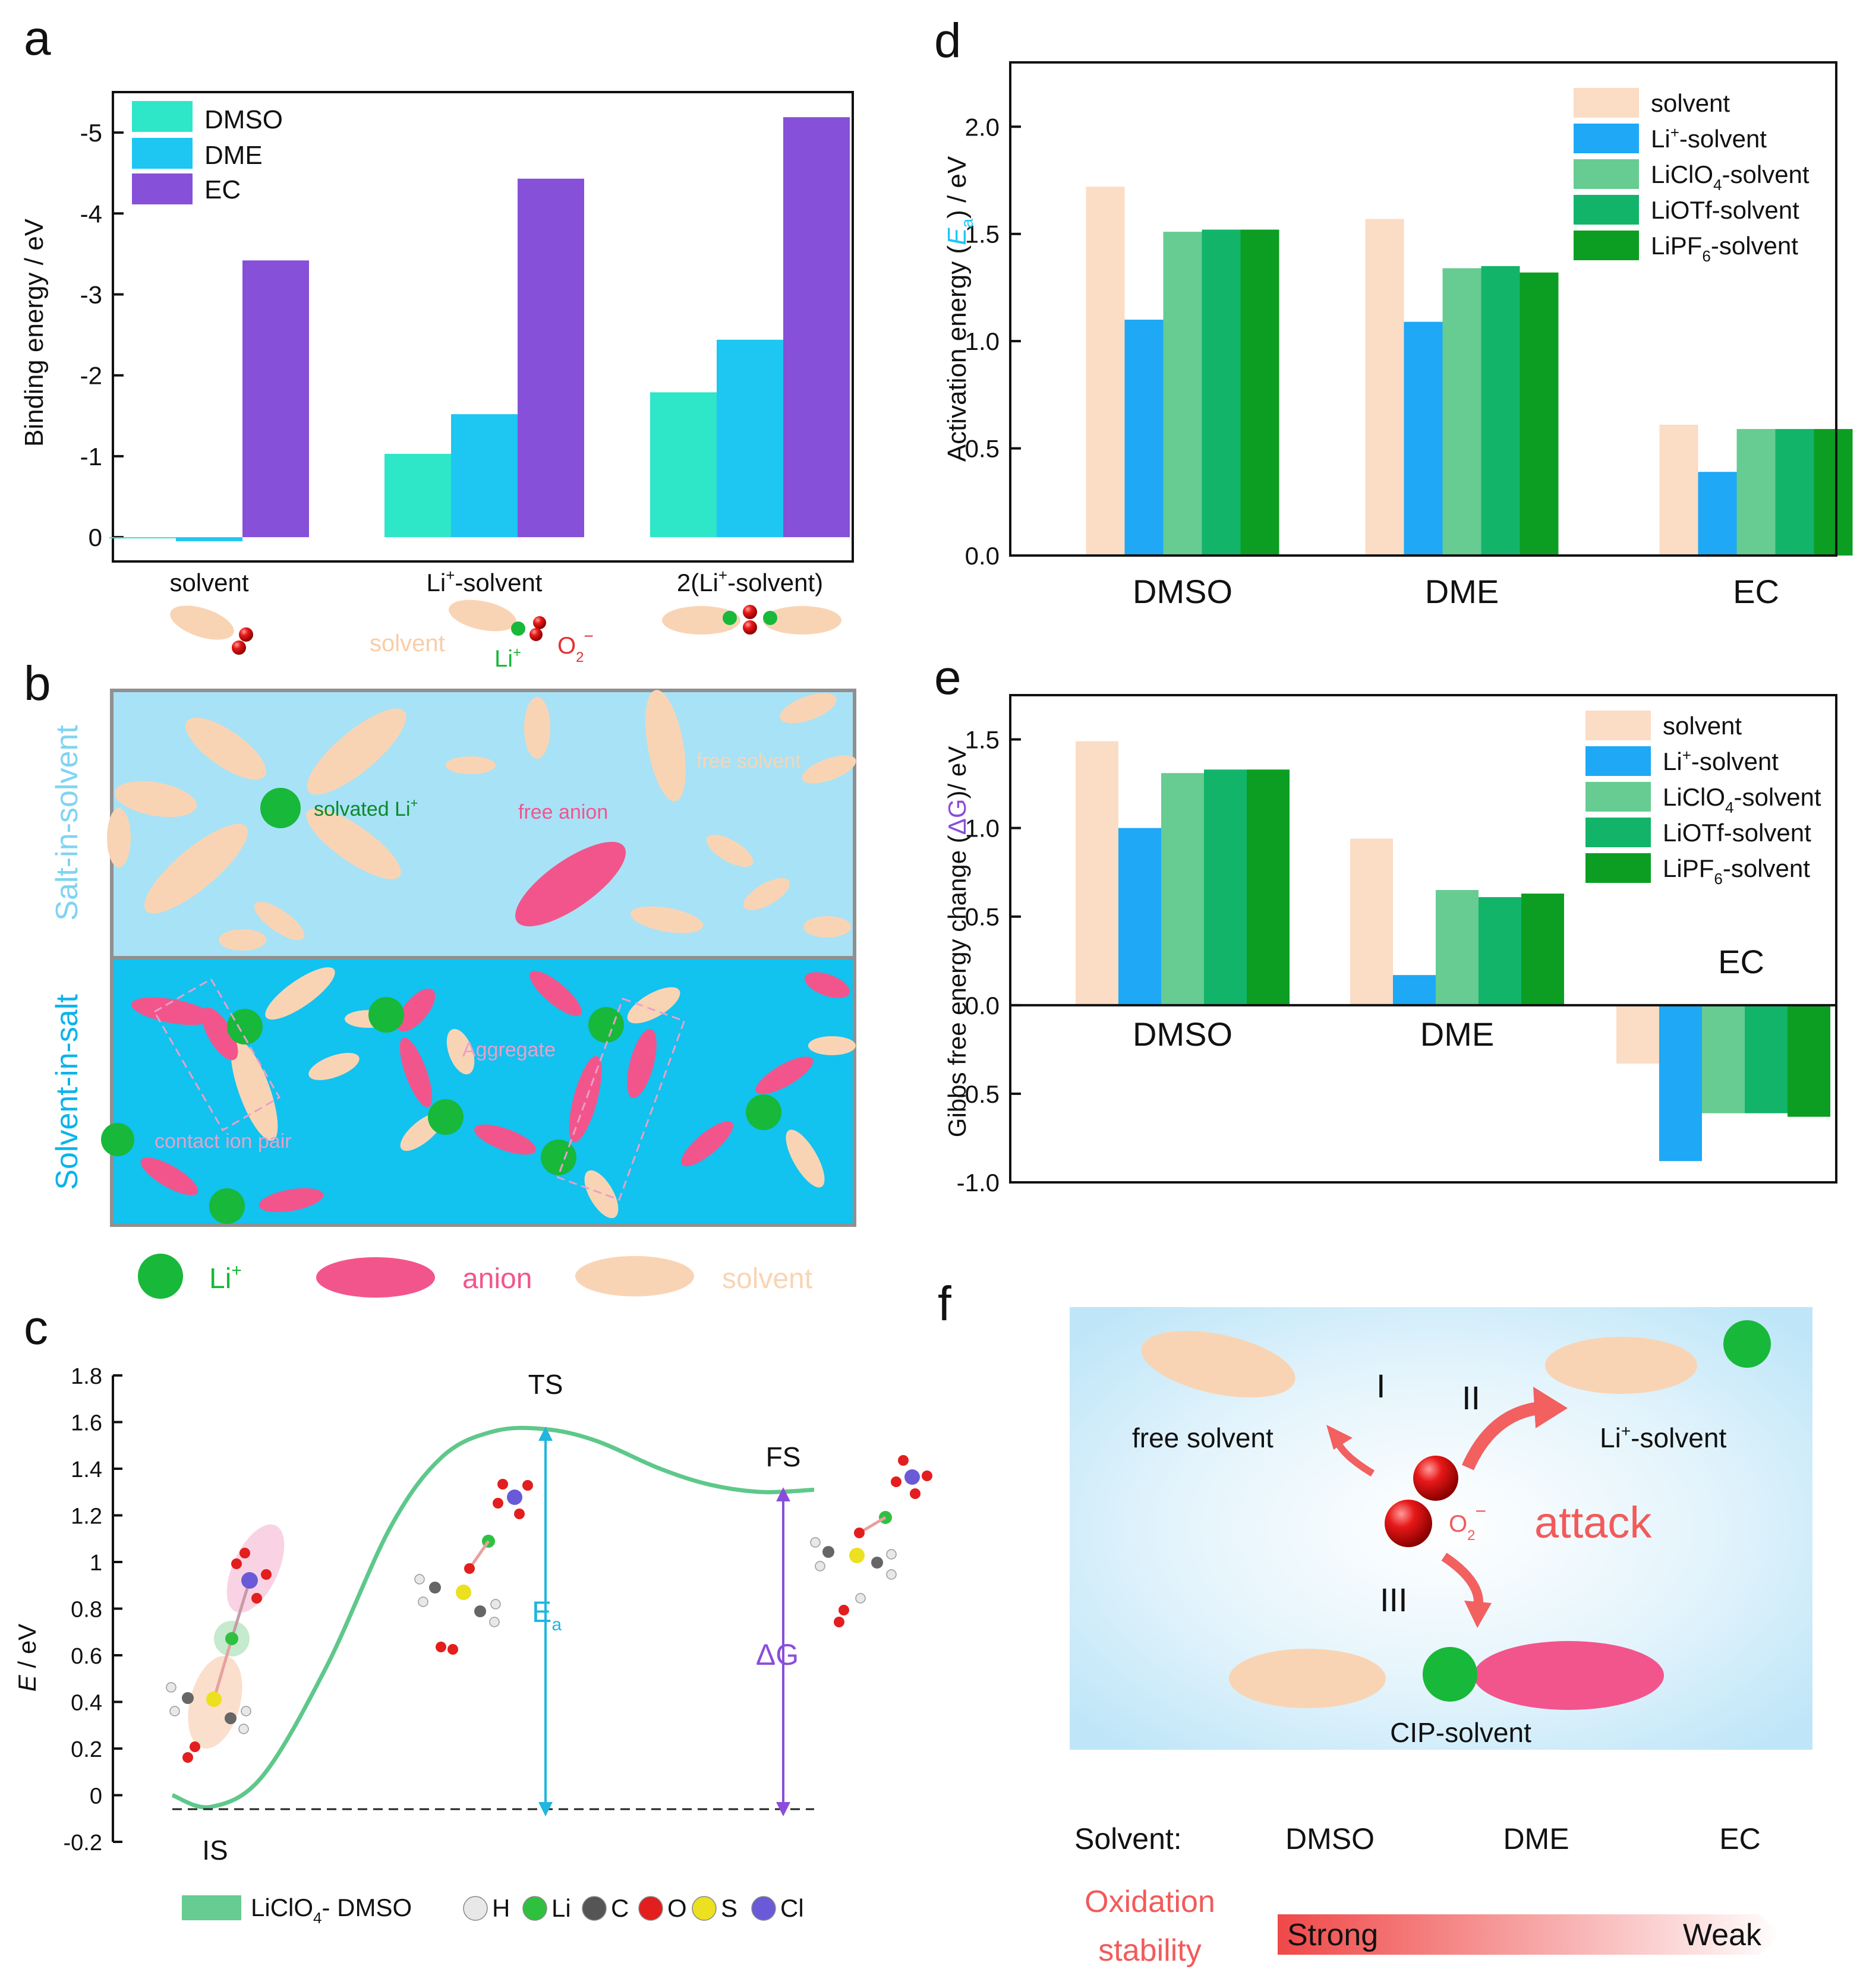 The width and height of the screenshot is (1863, 1988). I want to click on cip-li-atom, so click(1450, 1674).